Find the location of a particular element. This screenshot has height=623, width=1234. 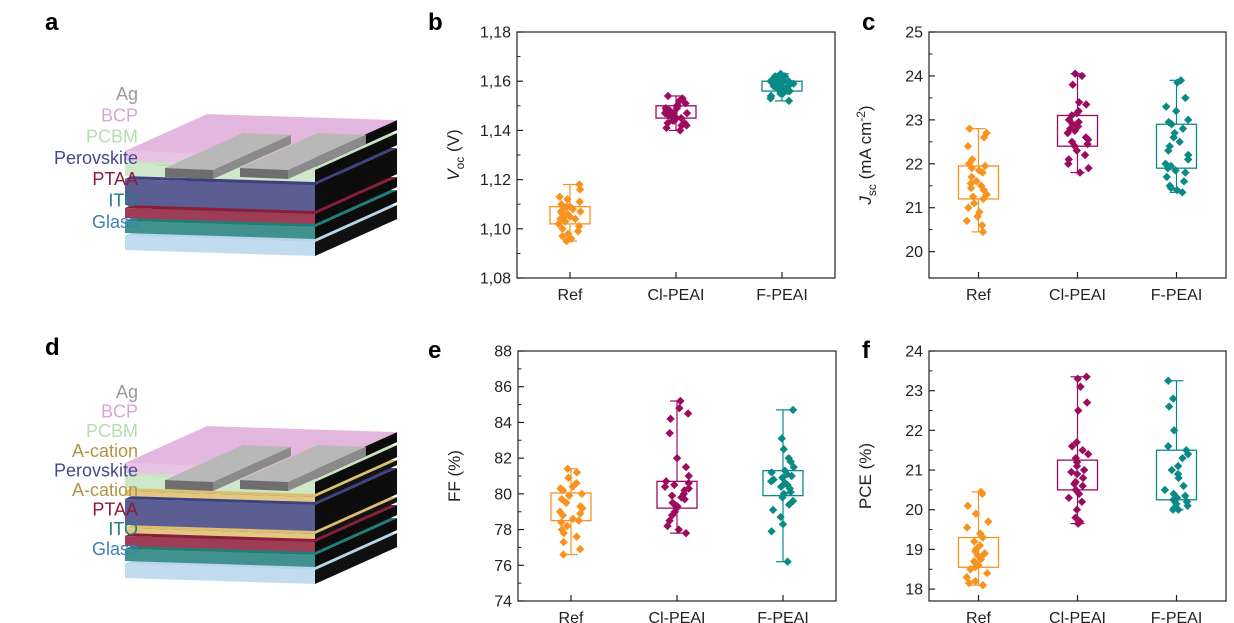

x-tick-label: Ref is located at coordinates (570, 295).